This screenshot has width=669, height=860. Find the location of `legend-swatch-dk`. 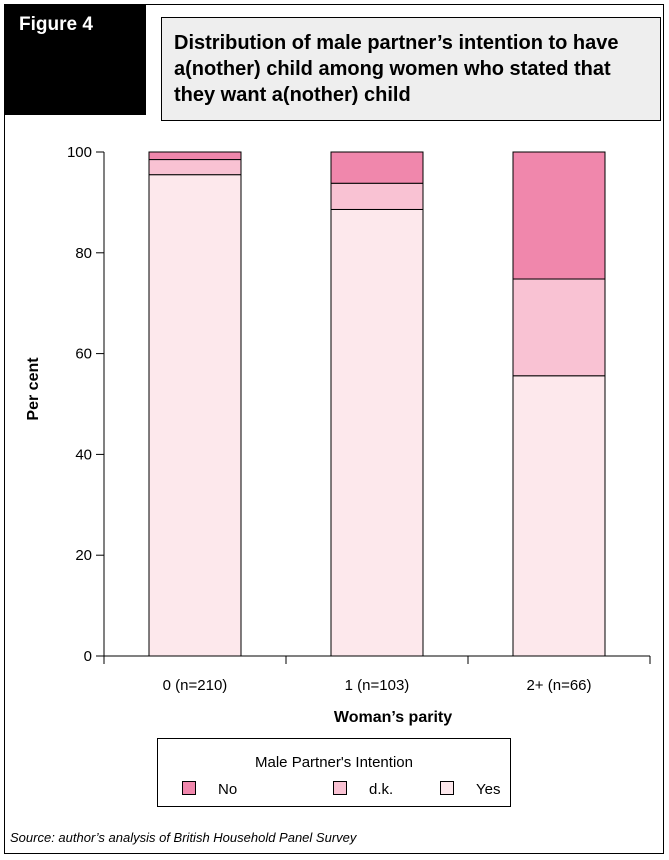

legend-swatch-dk is located at coordinates (340, 788).